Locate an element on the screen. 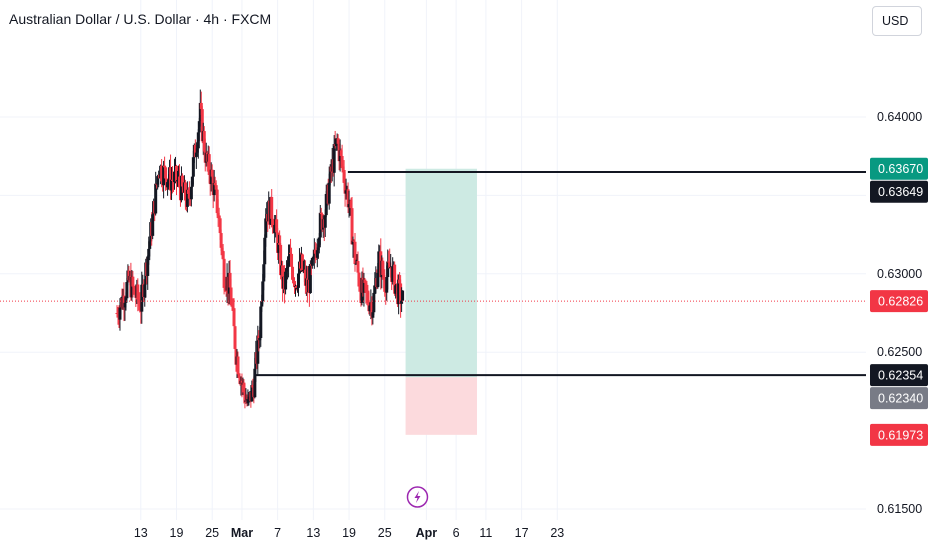  price-tag-current: 0.62826 is located at coordinates (899, 301).